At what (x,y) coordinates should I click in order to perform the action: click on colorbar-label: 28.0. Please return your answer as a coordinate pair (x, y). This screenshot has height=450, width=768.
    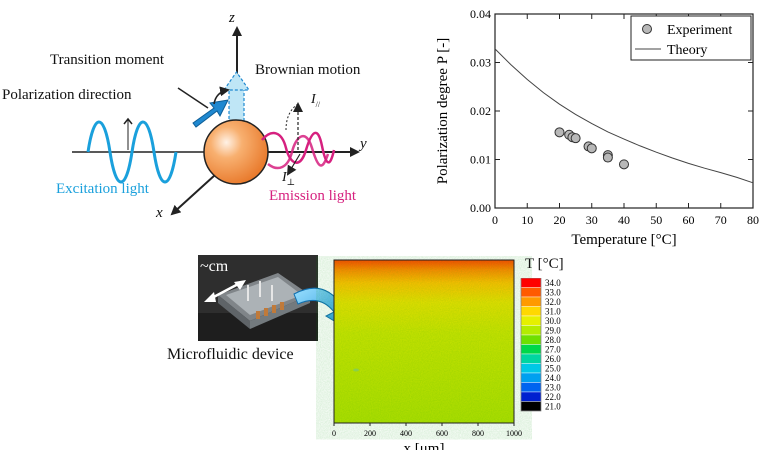
    Looking at the image, I should click on (553, 340).